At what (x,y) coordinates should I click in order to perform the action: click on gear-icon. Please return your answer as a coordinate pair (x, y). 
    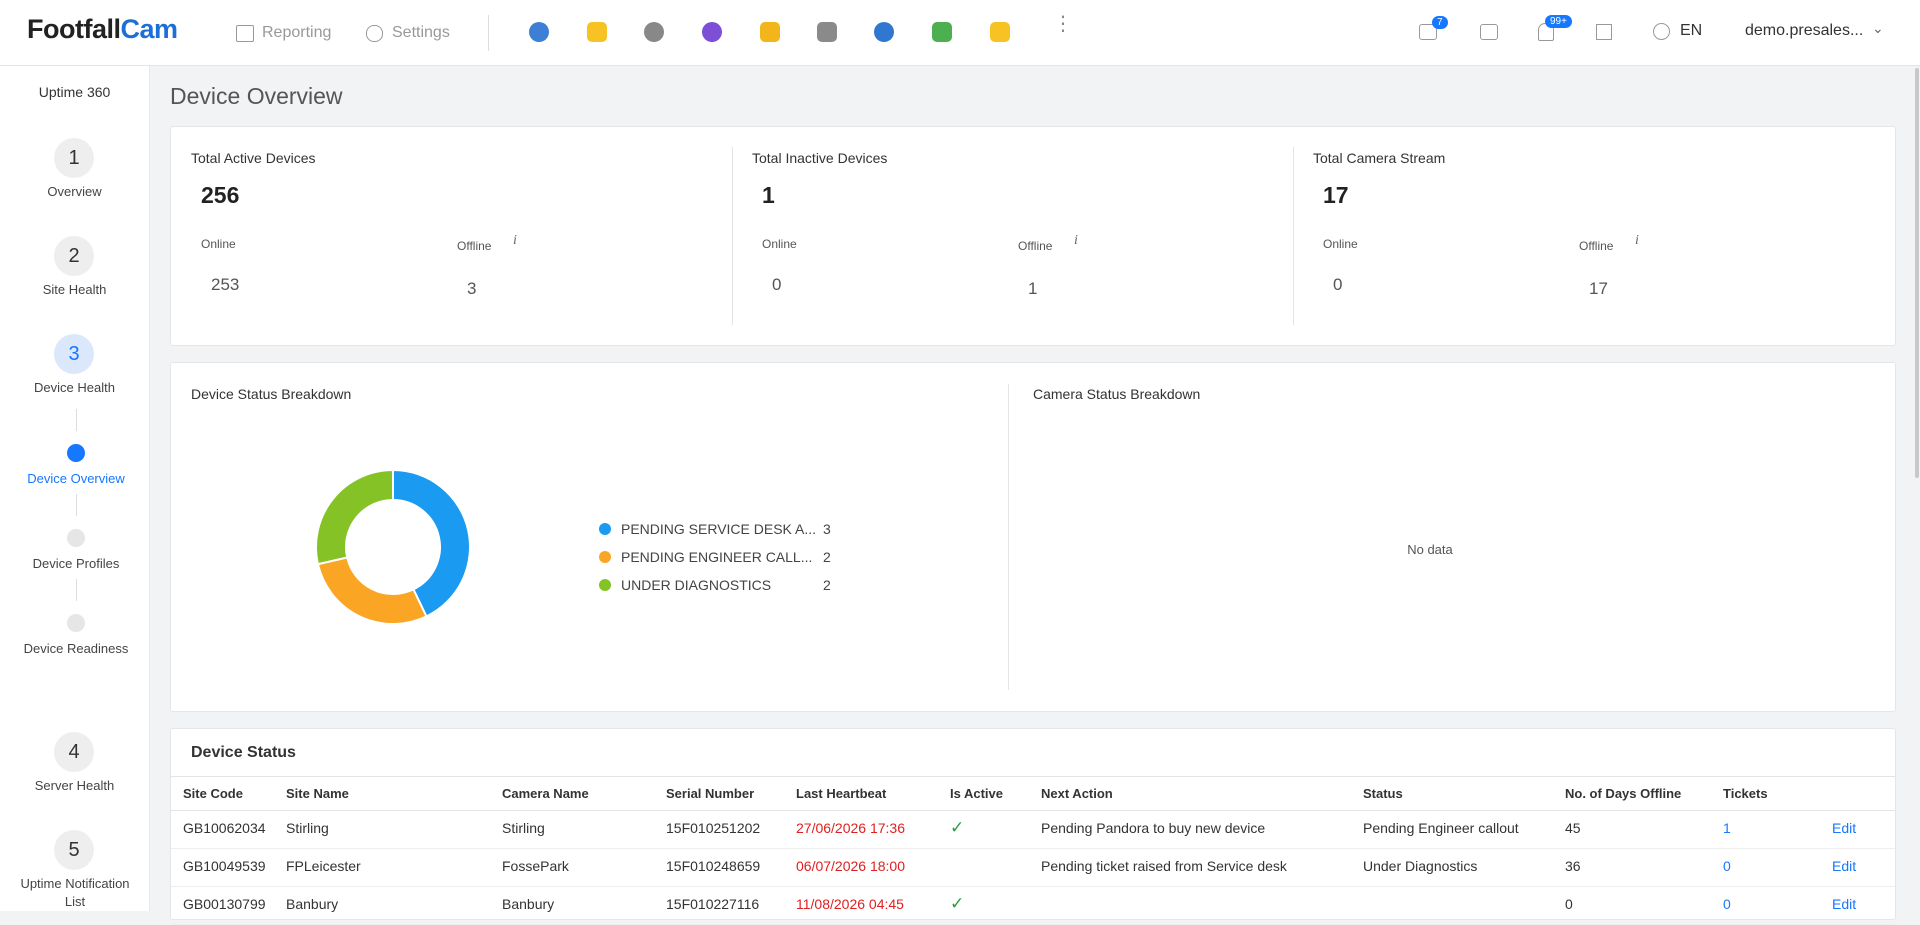
    Looking at the image, I should click on (374, 33).